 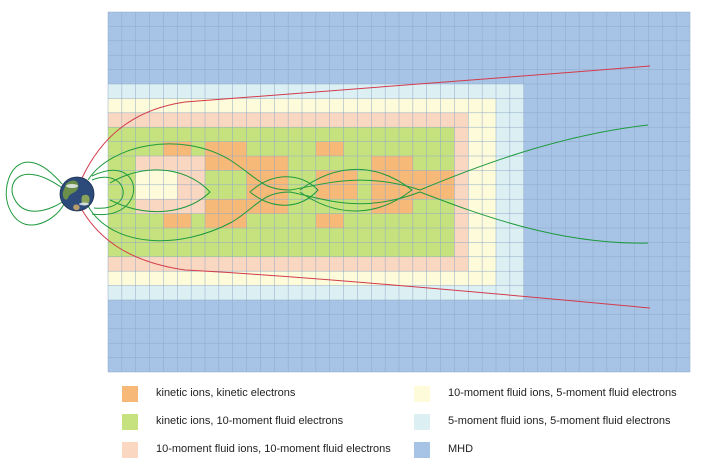 What do you see at coordinates (461, 449) in the screenshot?
I see `legend-label-mhd: MHD` at bounding box center [461, 449].